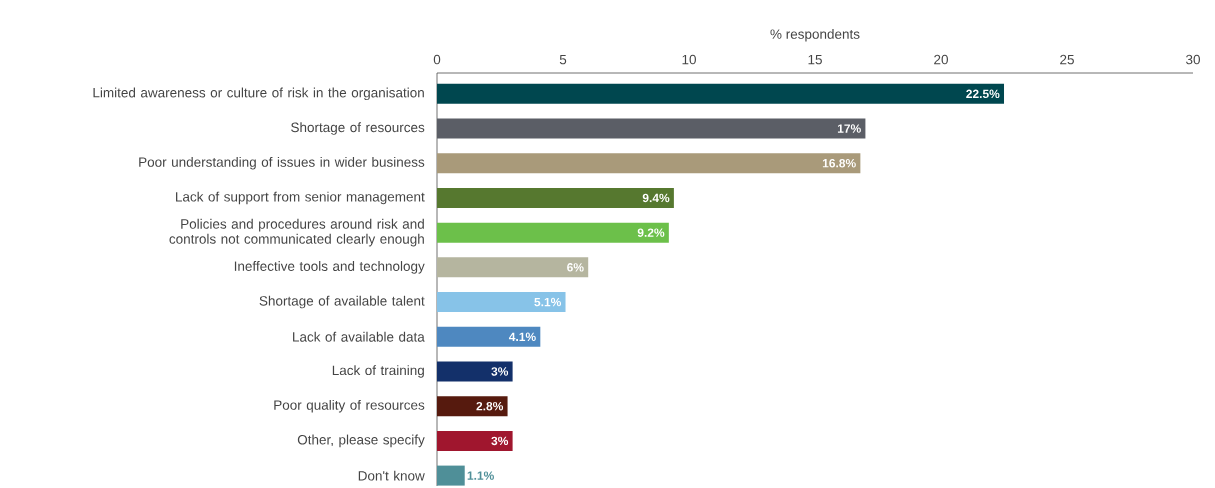  Describe the element at coordinates (651, 232) in the screenshot. I see `data-label: 9.2%` at that location.